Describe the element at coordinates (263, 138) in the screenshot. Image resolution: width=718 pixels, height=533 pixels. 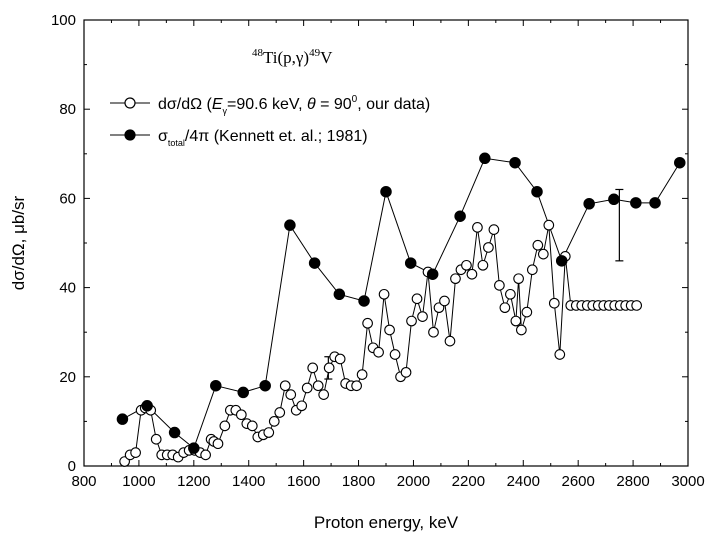
I see `legend-entry-kennett: σtotal/4π (Kennett et. al.; 1981)` at that location.